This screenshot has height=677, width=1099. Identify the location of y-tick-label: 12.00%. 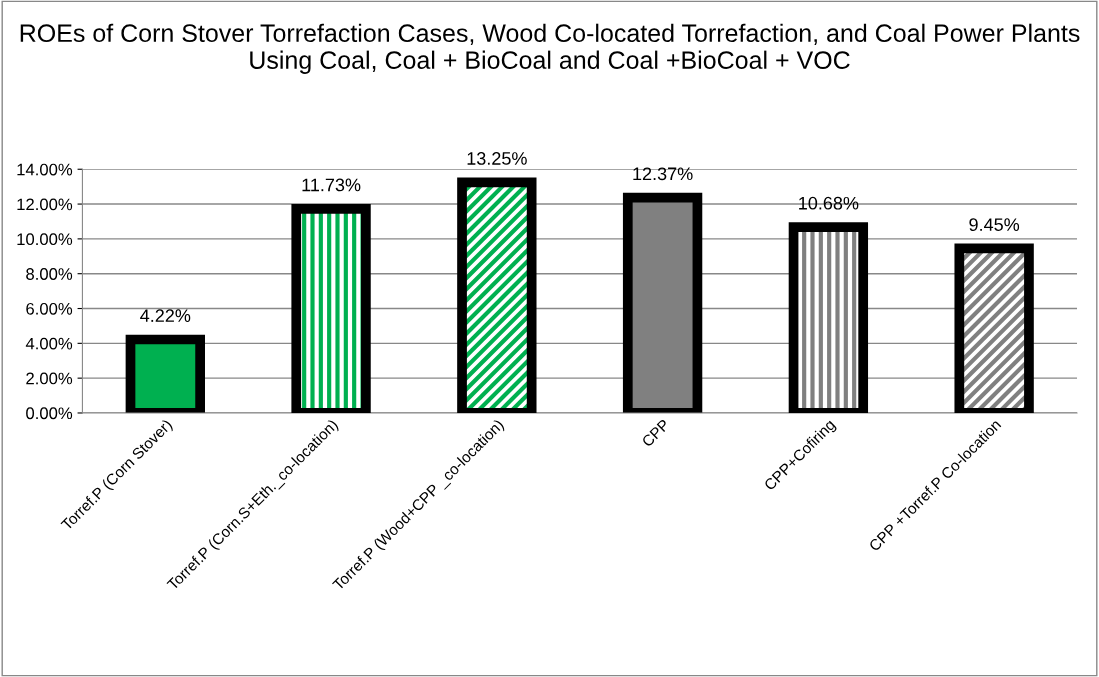
(45, 204).